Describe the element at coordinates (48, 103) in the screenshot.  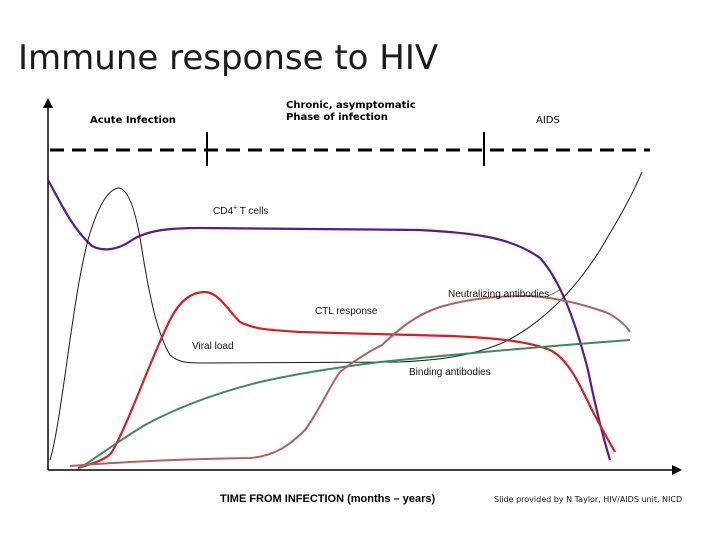
I see `y-axis-arrow-icon` at that location.